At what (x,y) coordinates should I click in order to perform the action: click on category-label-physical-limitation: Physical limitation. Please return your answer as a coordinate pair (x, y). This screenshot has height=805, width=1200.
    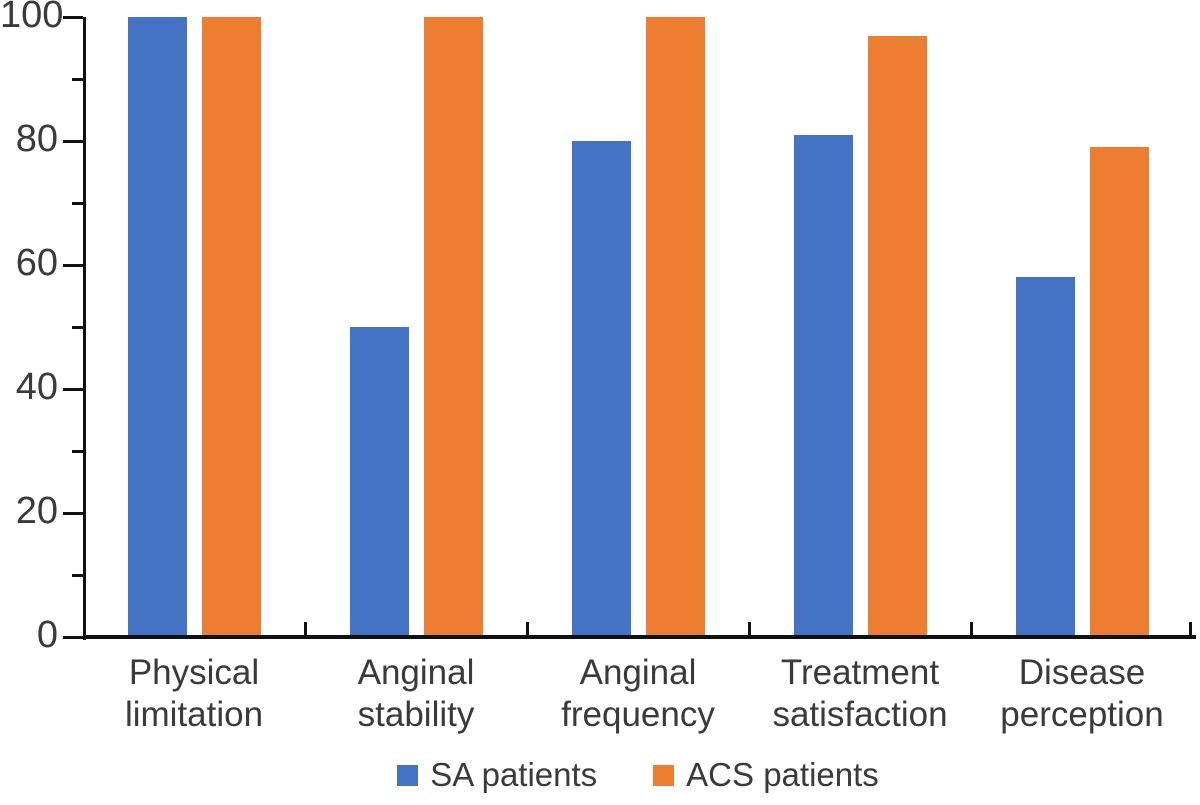
    Looking at the image, I should click on (194, 694).